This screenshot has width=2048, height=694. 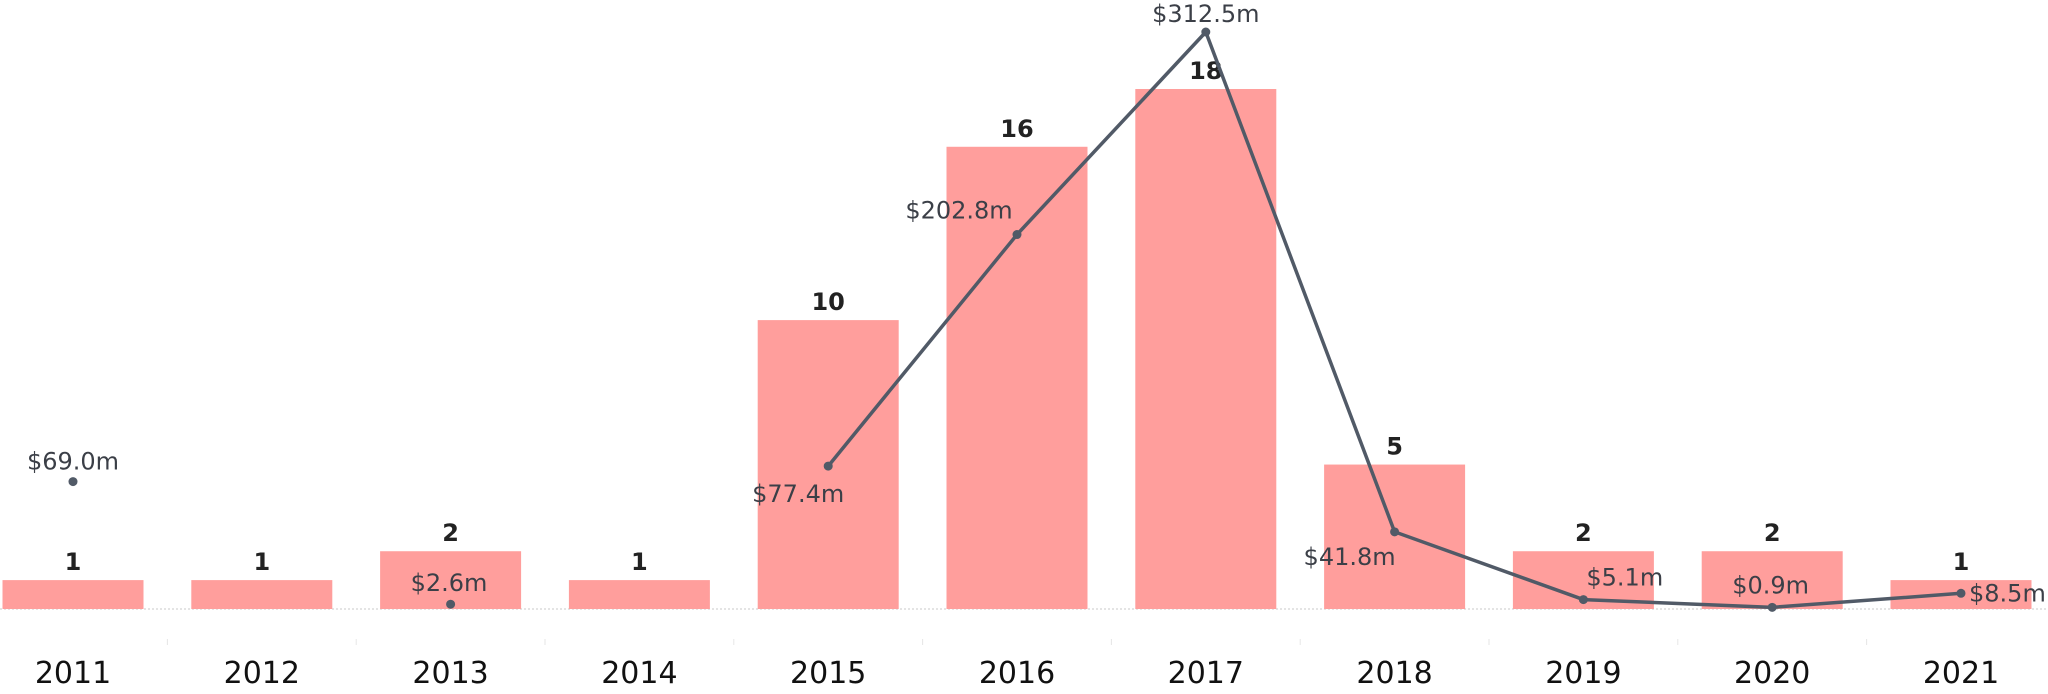 What do you see at coordinates (73, 673) in the screenshot?
I see `year-label-2011: 2011` at bounding box center [73, 673].